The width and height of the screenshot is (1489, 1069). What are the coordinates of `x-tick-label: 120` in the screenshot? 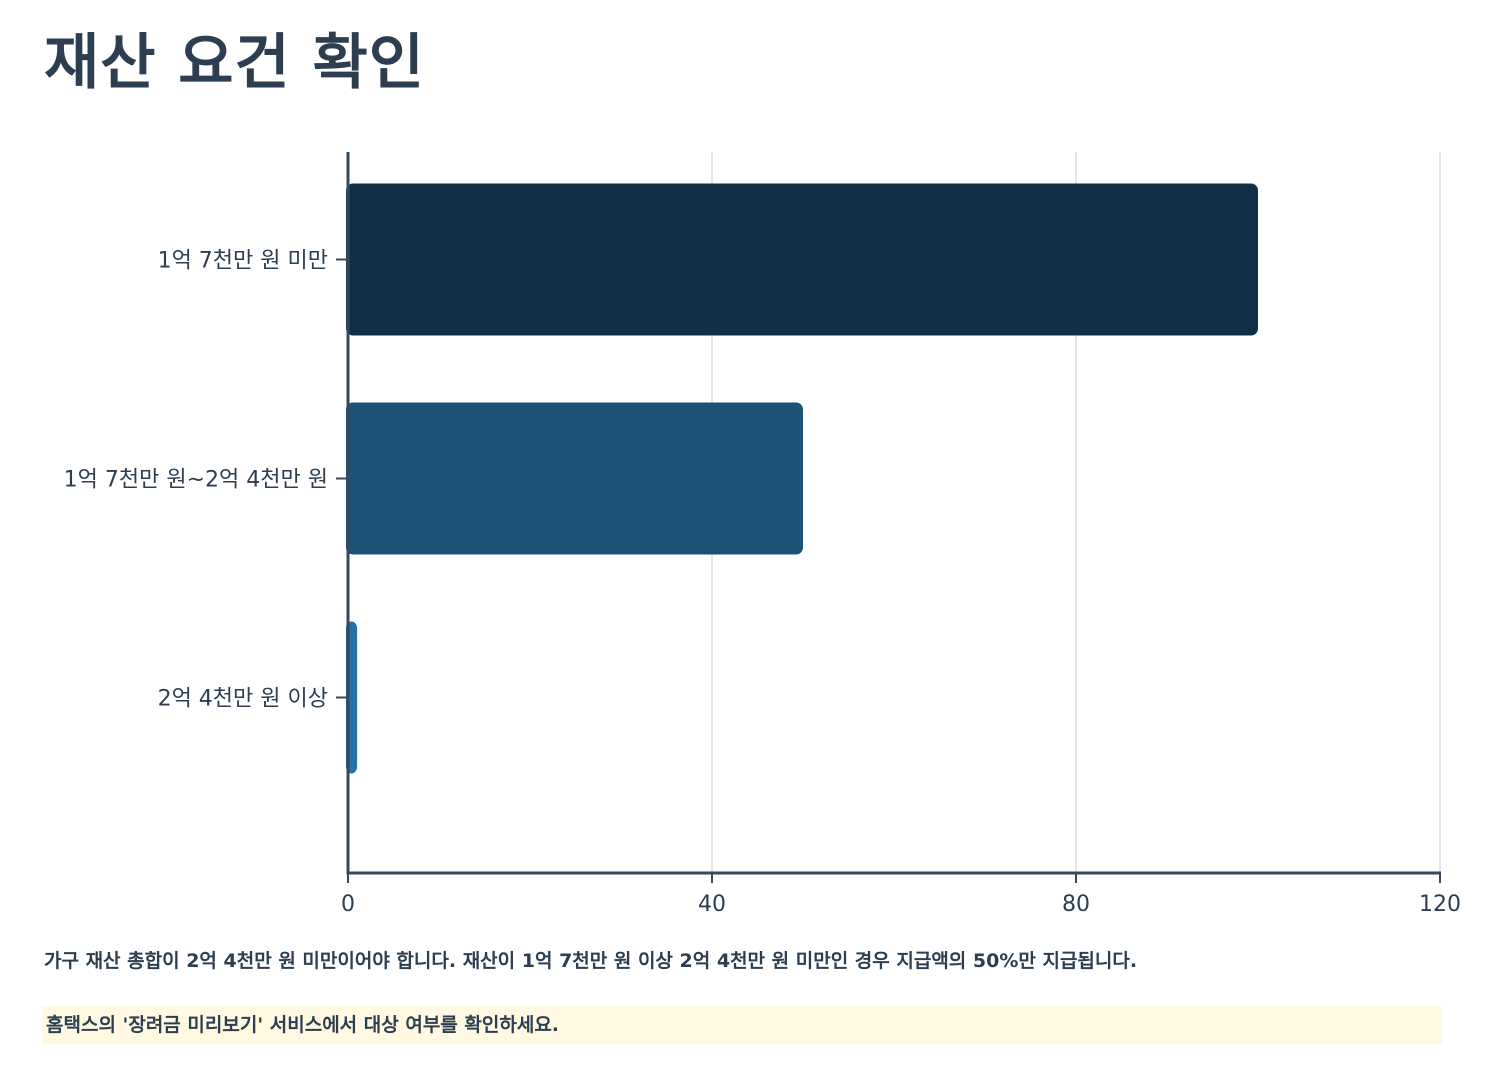 It's located at (1440, 904).